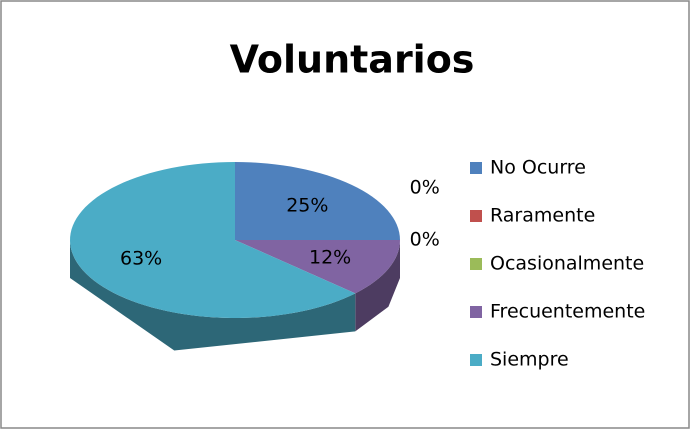  I want to click on legend-label: Raramente, so click(542, 216).